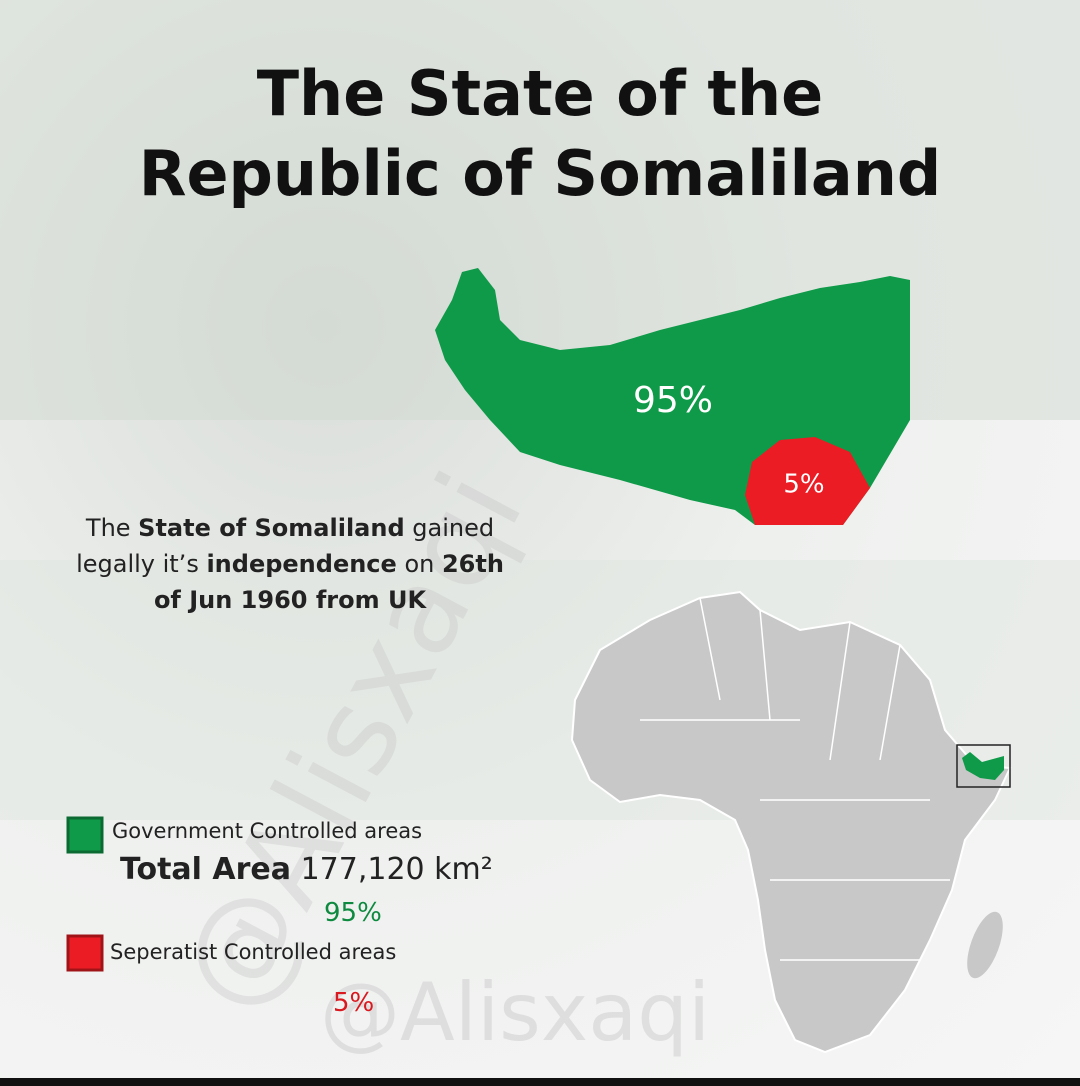  I want to click on legend-share: 95%, so click(353, 913).